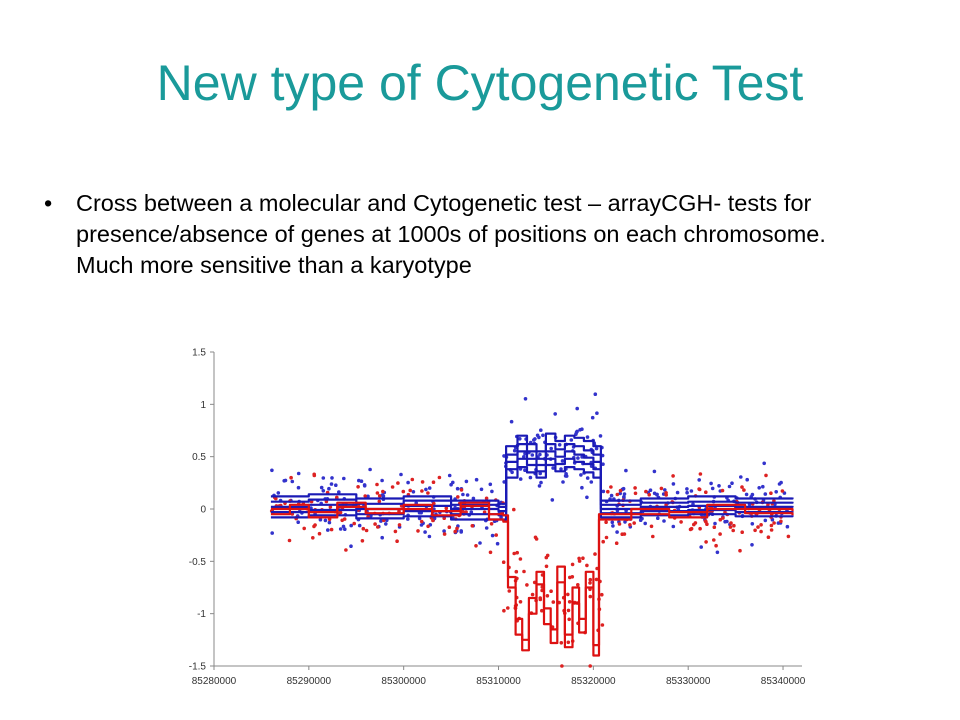 The width and height of the screenshot is (960, 720). Describe the element at coordinates (198, 667) in the screenshot. I see `y-tick-label: -1.5` at that location.